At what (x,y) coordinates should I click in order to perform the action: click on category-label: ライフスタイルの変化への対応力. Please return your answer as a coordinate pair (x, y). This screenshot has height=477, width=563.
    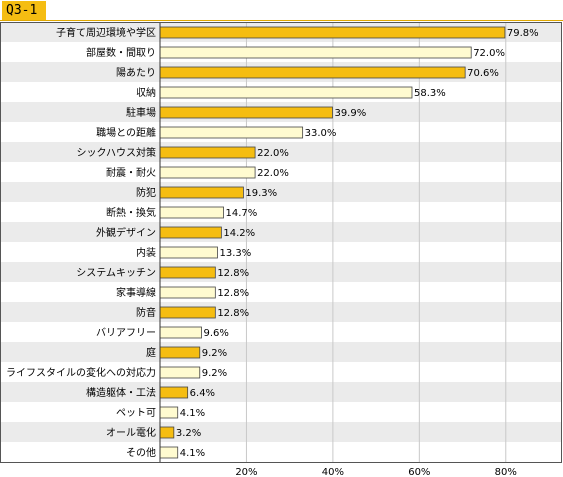
    Looking at the image, I should click on (81, 372).